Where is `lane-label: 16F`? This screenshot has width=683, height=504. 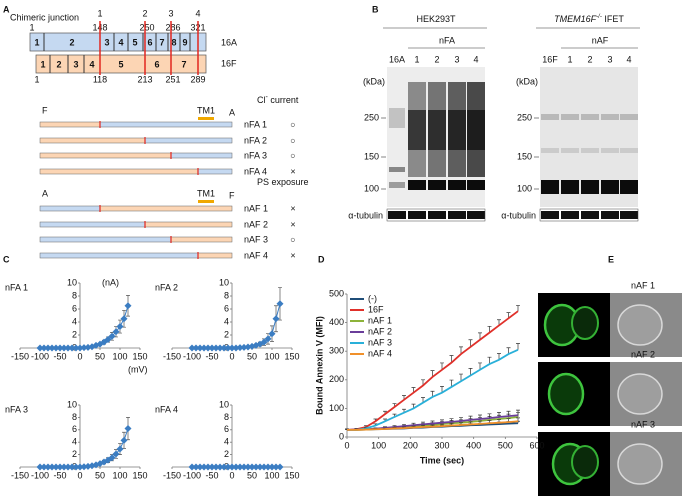 lane-label: 16F is located at coordinates (550, 59).